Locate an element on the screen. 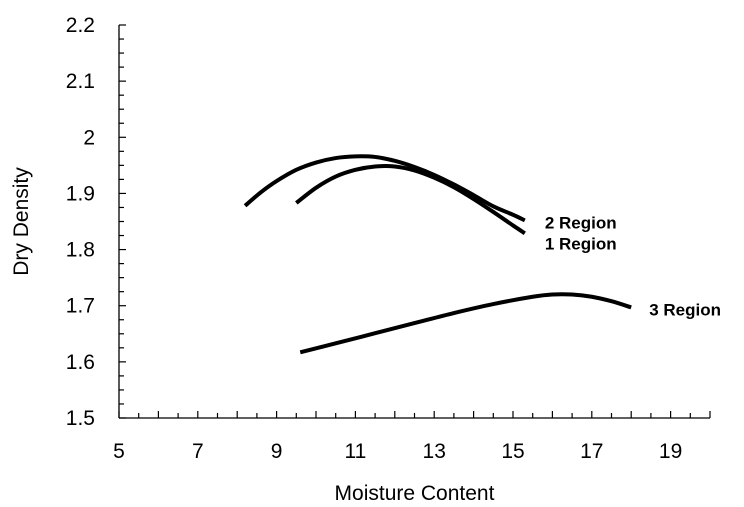 Image resolution: width=744 pixels, height=507 pixels. x-tick-label: 13 is located at coordinates (434, 451).